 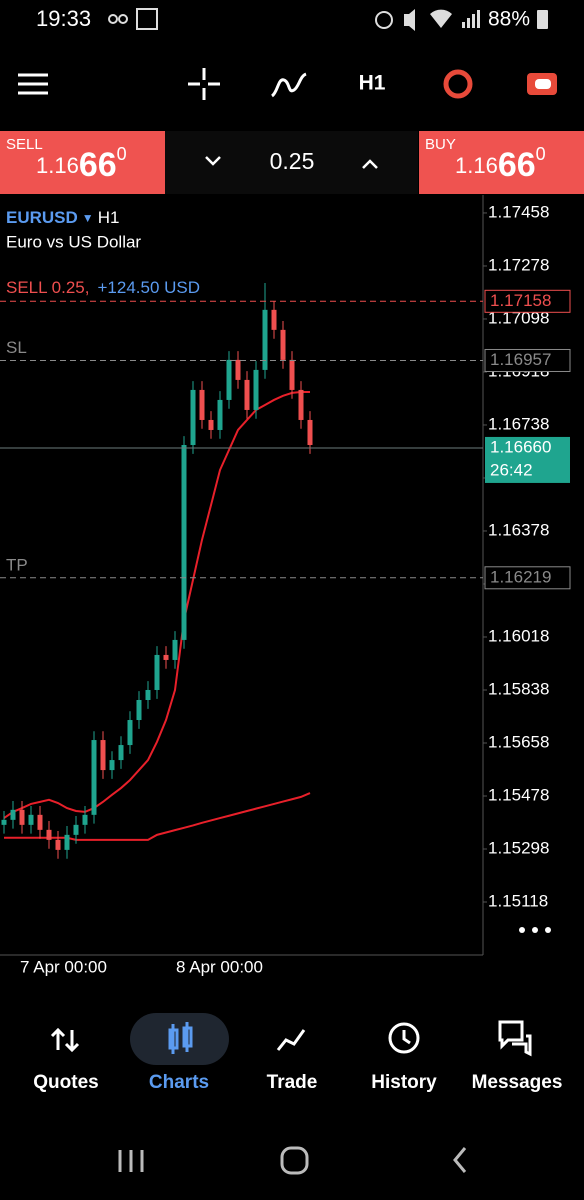 What do you see at coordinates (518, 211) in the screenshot?
I see `y-tick-label: 1.17458` at bounding box center [518, 211].